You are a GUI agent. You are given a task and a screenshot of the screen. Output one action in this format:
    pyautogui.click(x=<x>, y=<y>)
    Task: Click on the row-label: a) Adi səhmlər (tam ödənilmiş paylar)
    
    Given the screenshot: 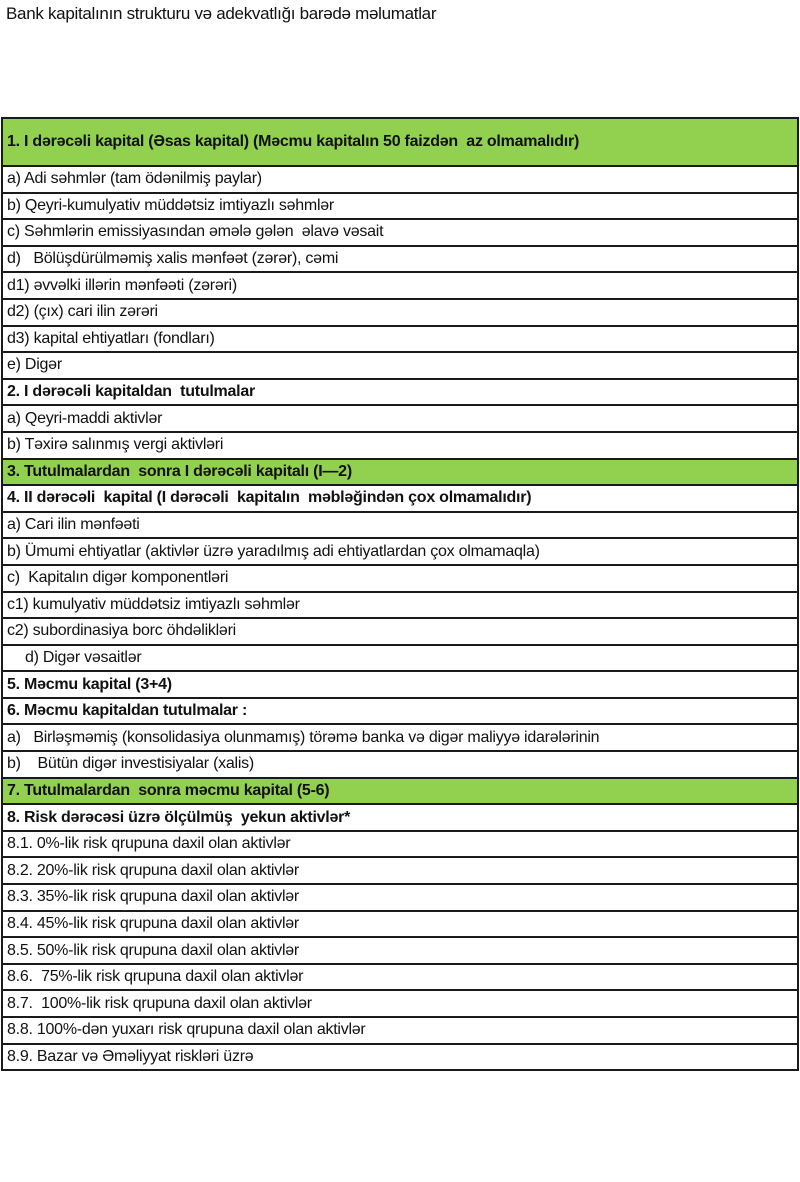 What is the action you would take?
    pyautogui.click(x=400, y=179)
    